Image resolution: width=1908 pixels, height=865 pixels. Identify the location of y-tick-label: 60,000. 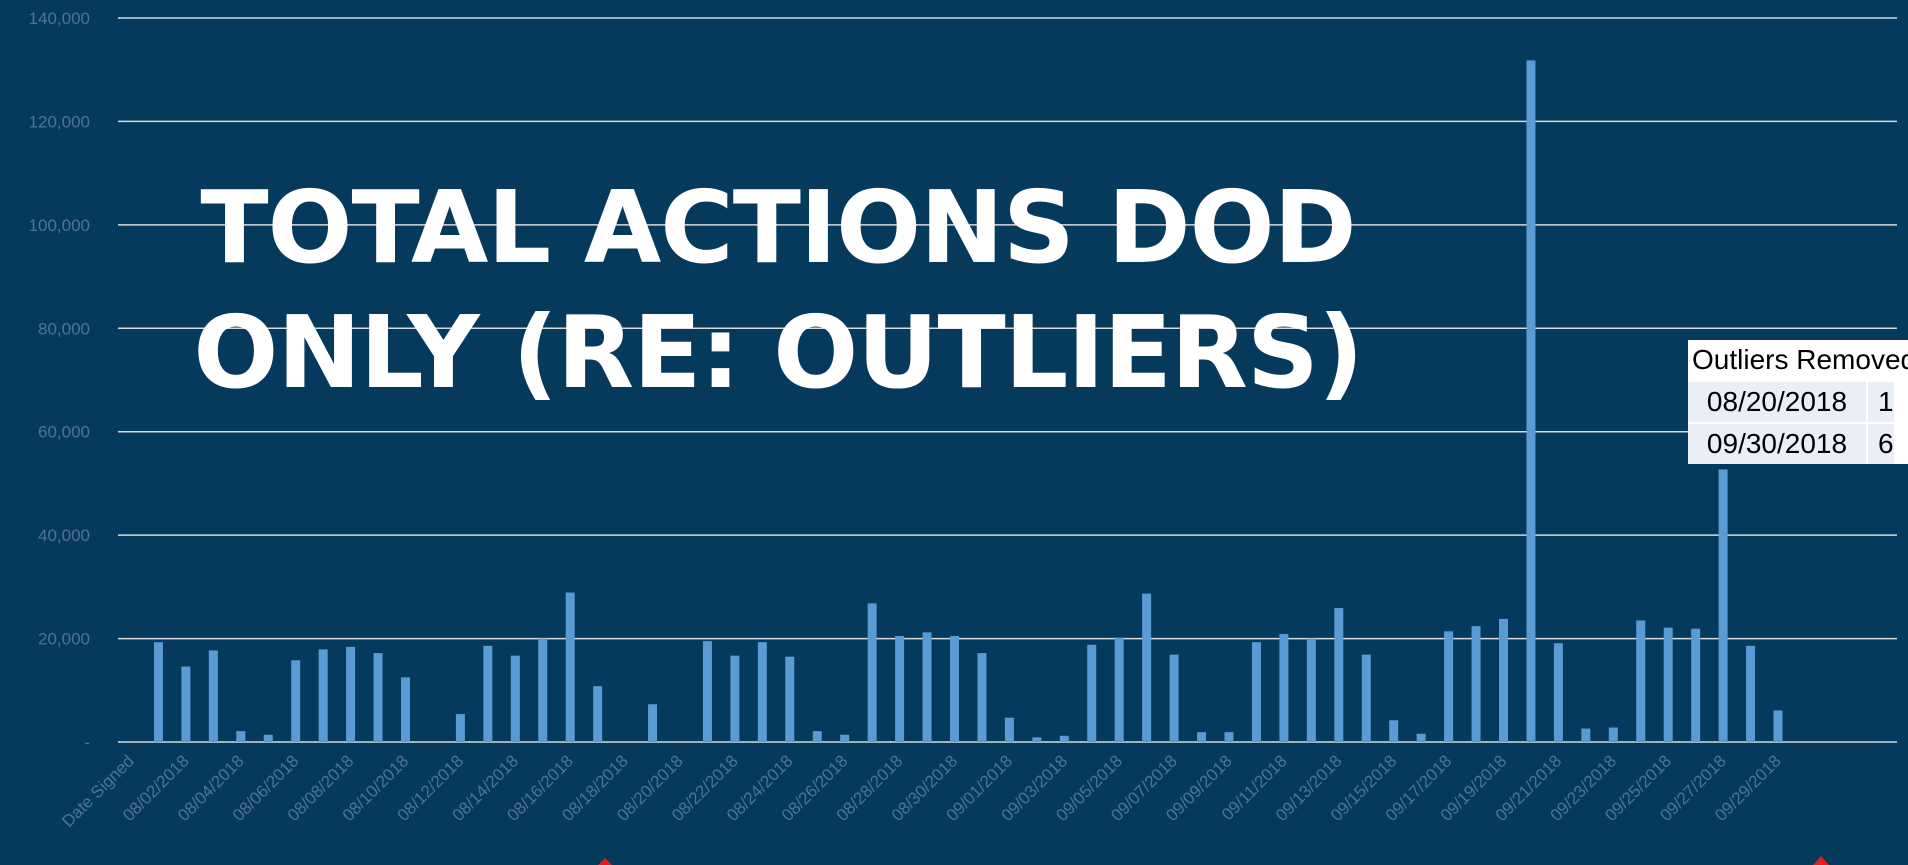
(64, 432).